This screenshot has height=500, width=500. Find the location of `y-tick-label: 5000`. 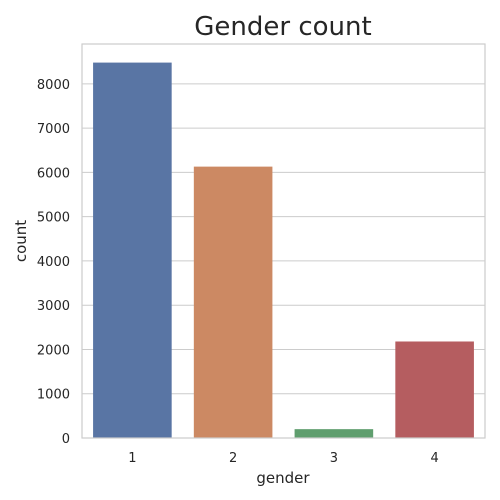

y-tick-label: 5000 is located at coordinates (53, 218).